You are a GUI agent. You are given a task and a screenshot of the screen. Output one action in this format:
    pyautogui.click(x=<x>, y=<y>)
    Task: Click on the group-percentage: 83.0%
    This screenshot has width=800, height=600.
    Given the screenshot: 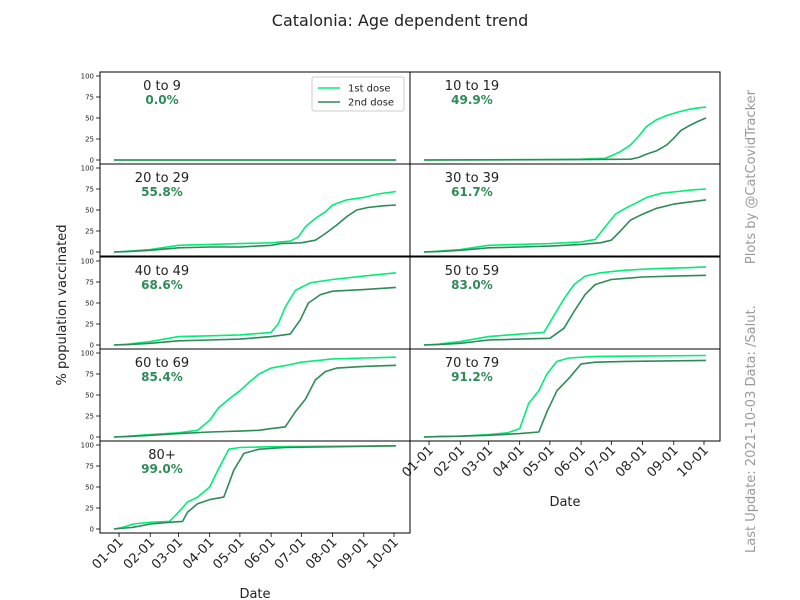 What is the action you would take?
    pyautogui.click(x=472, y=285)
    